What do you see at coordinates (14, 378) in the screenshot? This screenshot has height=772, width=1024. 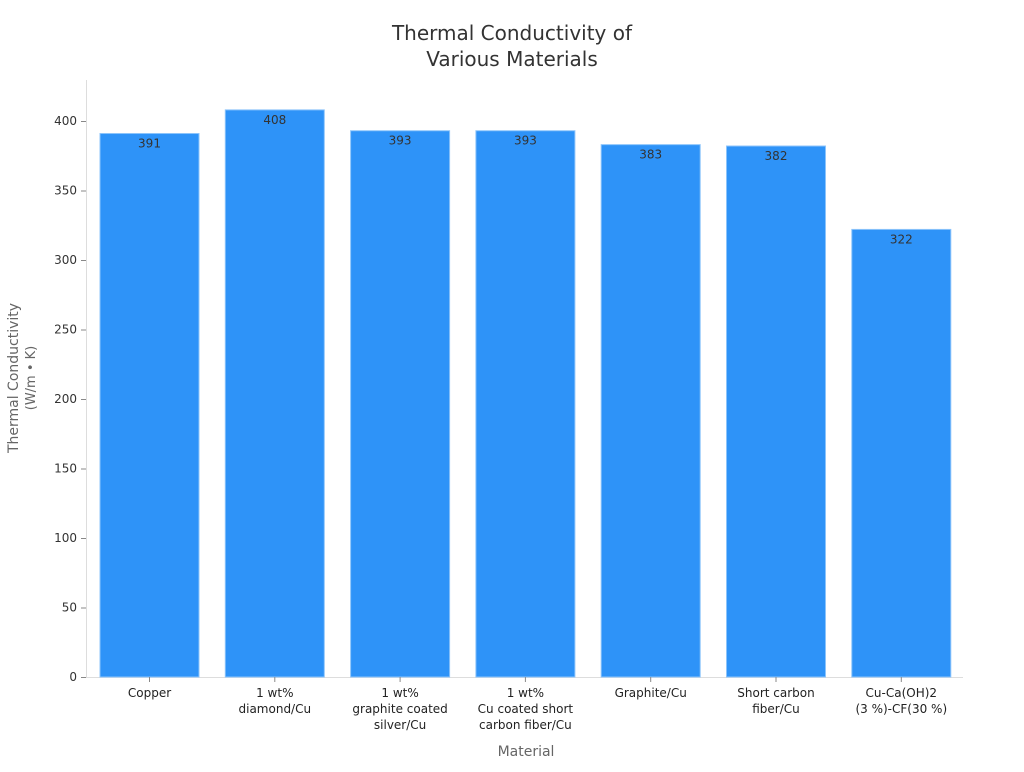 I see `y-axis-label-line-1: Thermal Conductivity` at bounding box center [14, 378].